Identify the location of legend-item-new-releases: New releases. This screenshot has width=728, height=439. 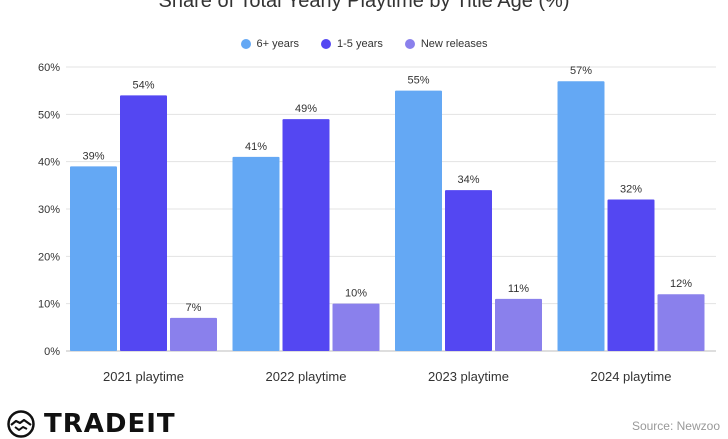
(446, 44).